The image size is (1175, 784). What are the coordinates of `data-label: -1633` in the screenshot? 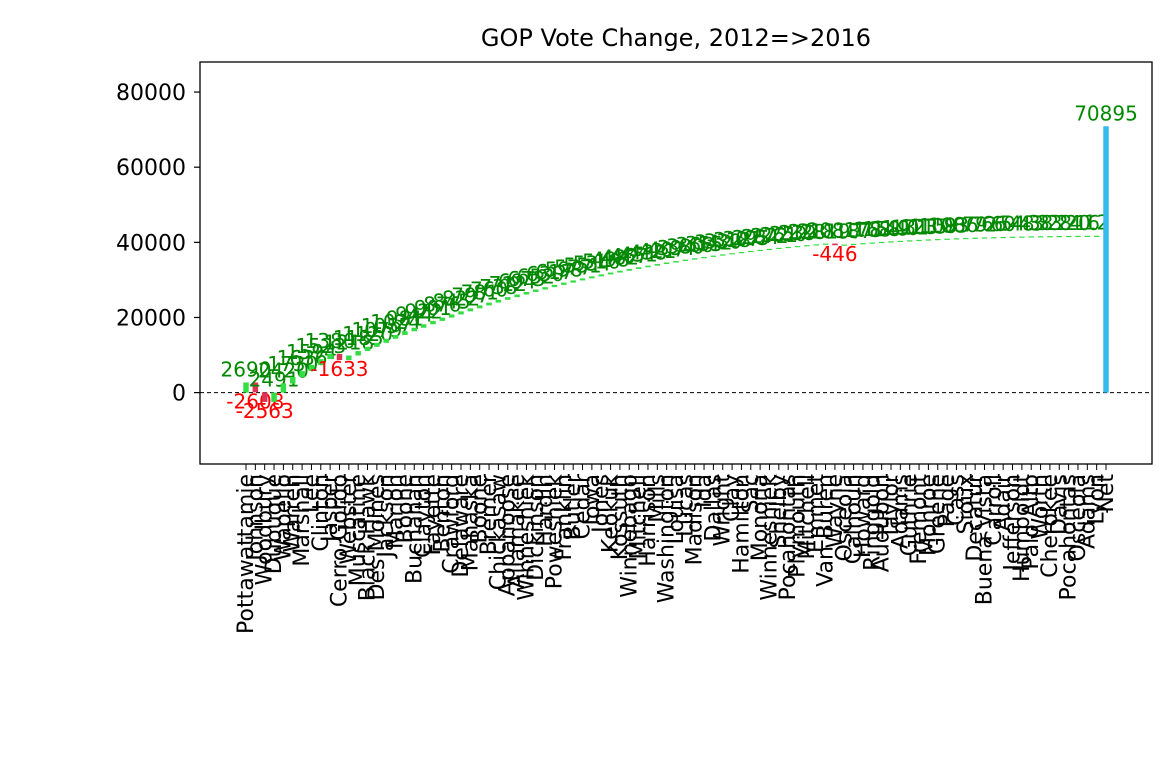 It's located at (339, 369).